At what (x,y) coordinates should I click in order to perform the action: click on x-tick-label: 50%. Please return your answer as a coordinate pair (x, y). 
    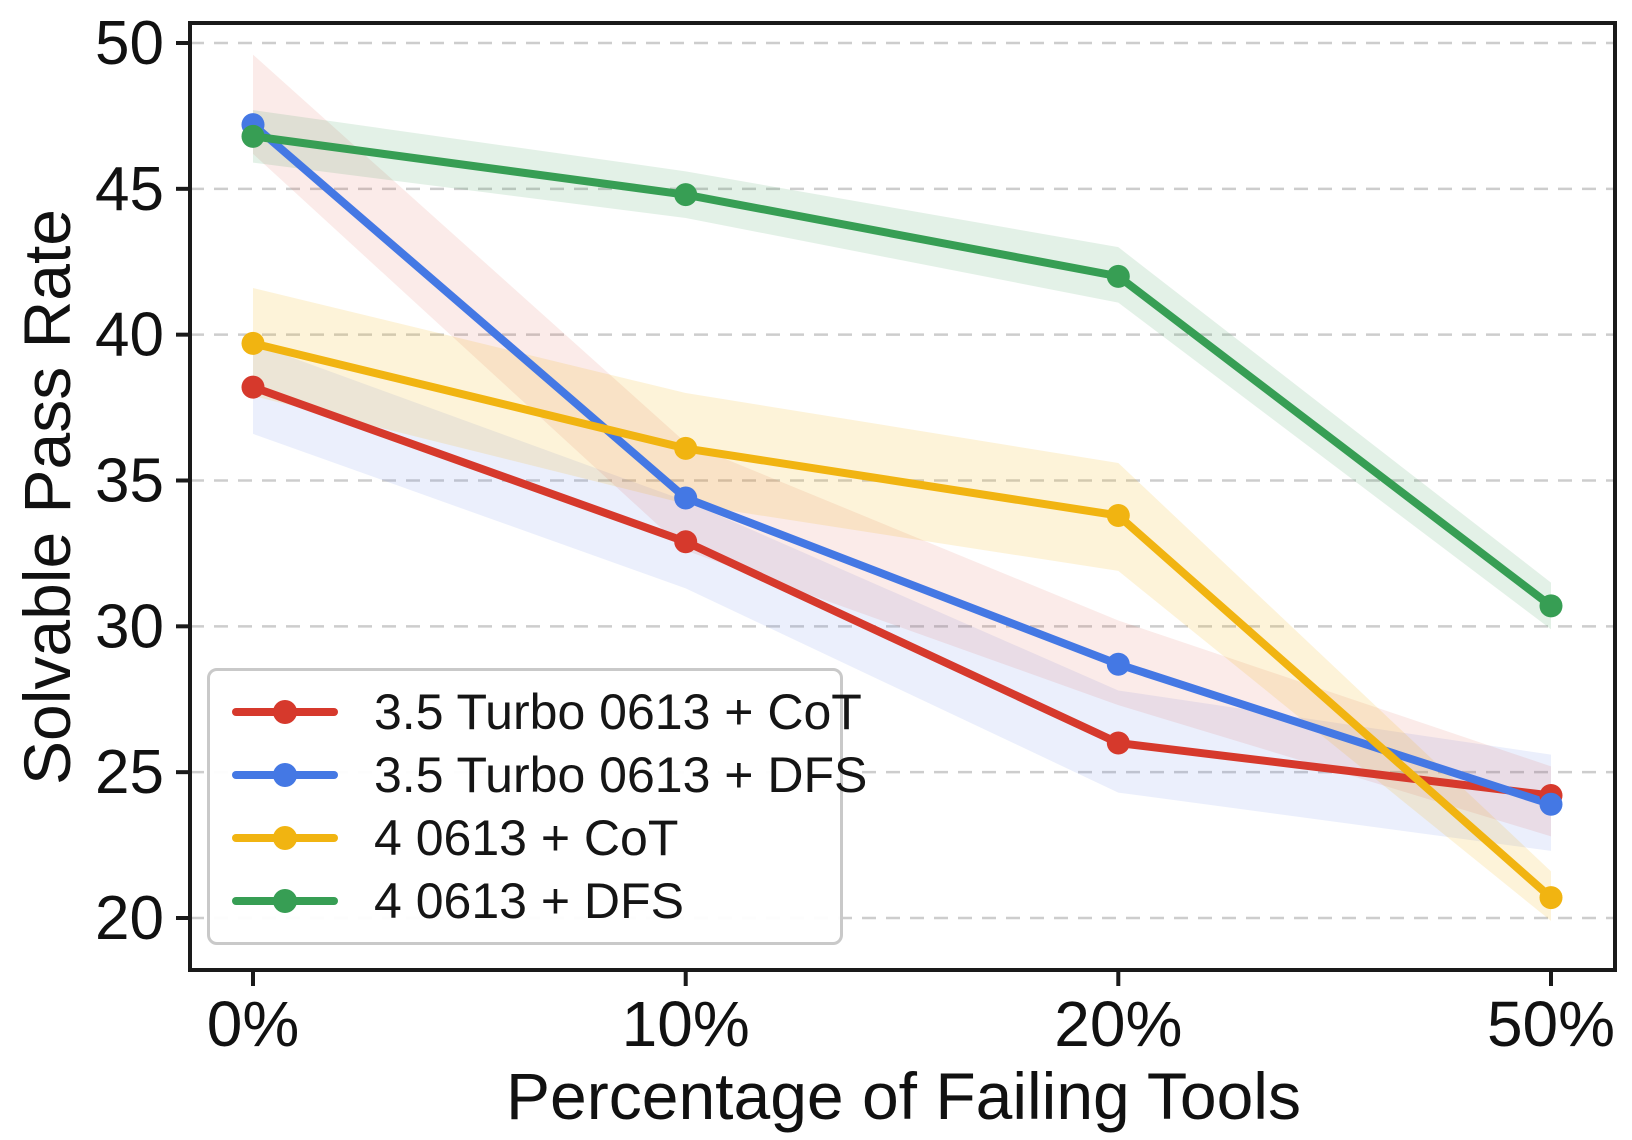
    Looking at the image, I should click on (1551, 1024).